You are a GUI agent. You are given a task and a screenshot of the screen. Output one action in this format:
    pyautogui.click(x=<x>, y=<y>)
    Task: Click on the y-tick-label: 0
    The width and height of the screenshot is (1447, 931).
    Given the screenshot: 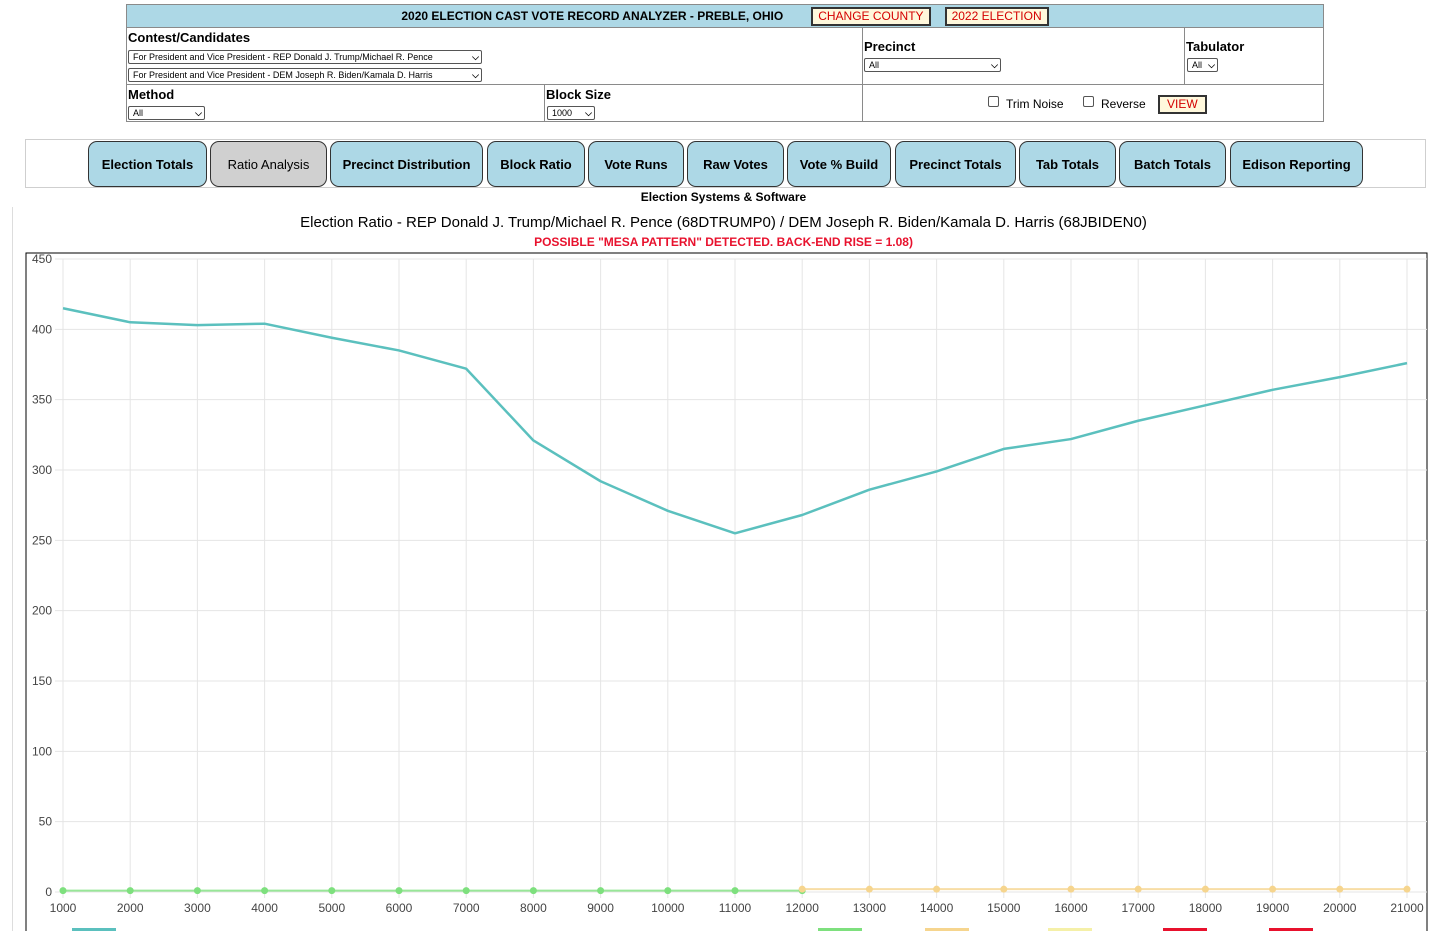 What is the action you would take?
    pyautogui.click(x=48, y=892)
    